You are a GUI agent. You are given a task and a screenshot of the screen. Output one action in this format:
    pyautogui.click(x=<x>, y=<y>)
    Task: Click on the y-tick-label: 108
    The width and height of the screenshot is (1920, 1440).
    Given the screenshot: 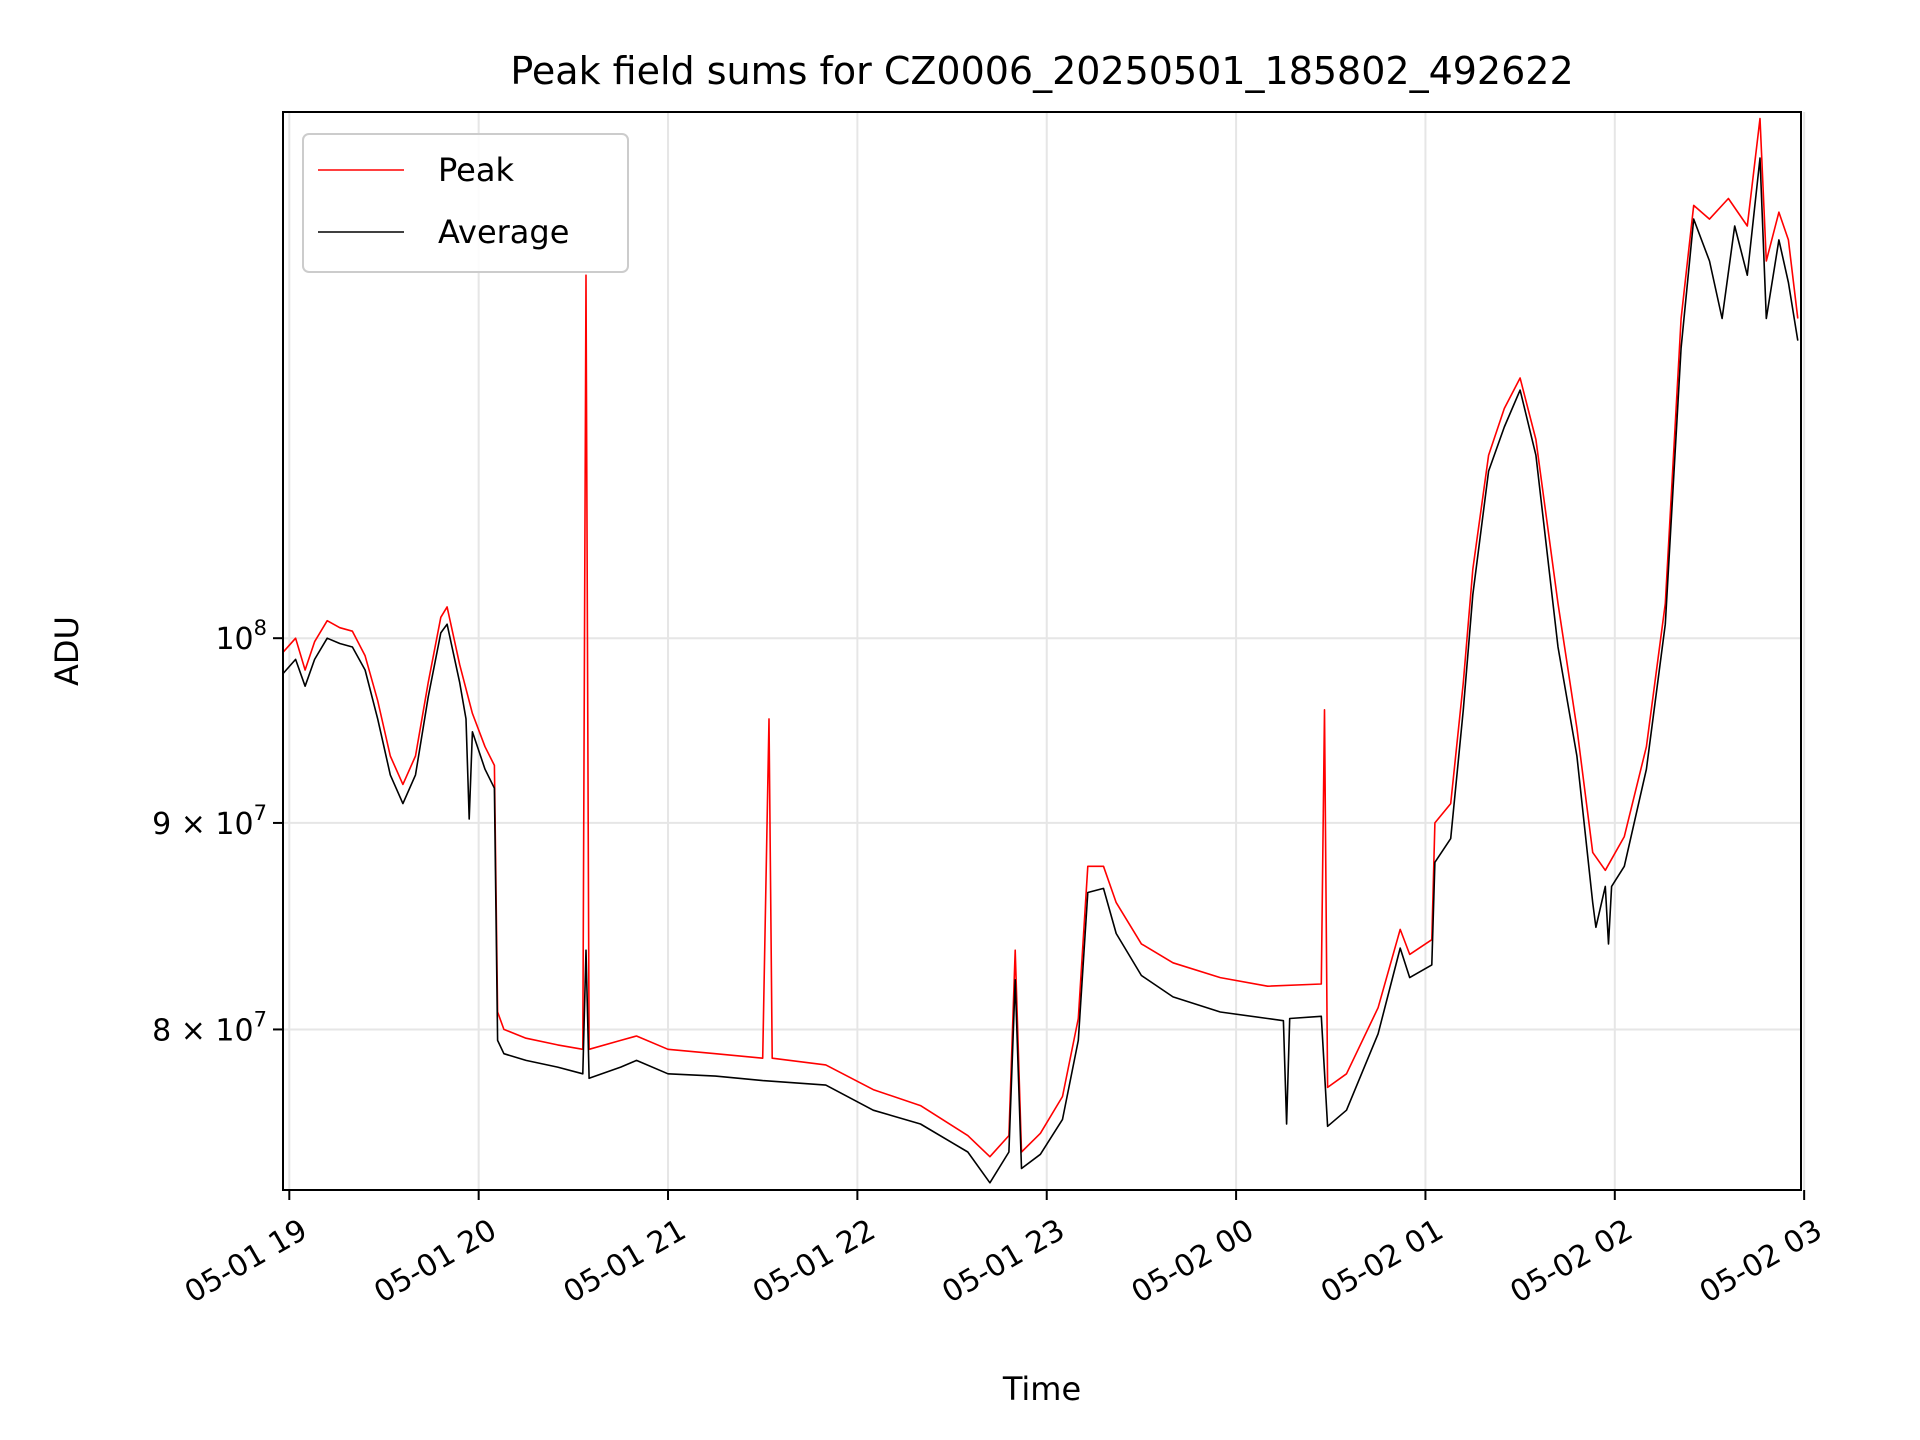 What is the action you would take?
    pyautogui.click(x=241, y=636)
    